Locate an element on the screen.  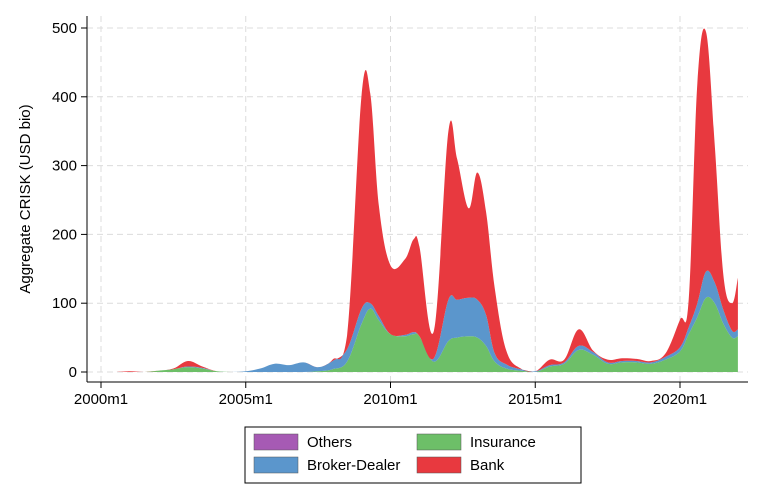
legend-swatch-others is located at coordinates (276, 442).